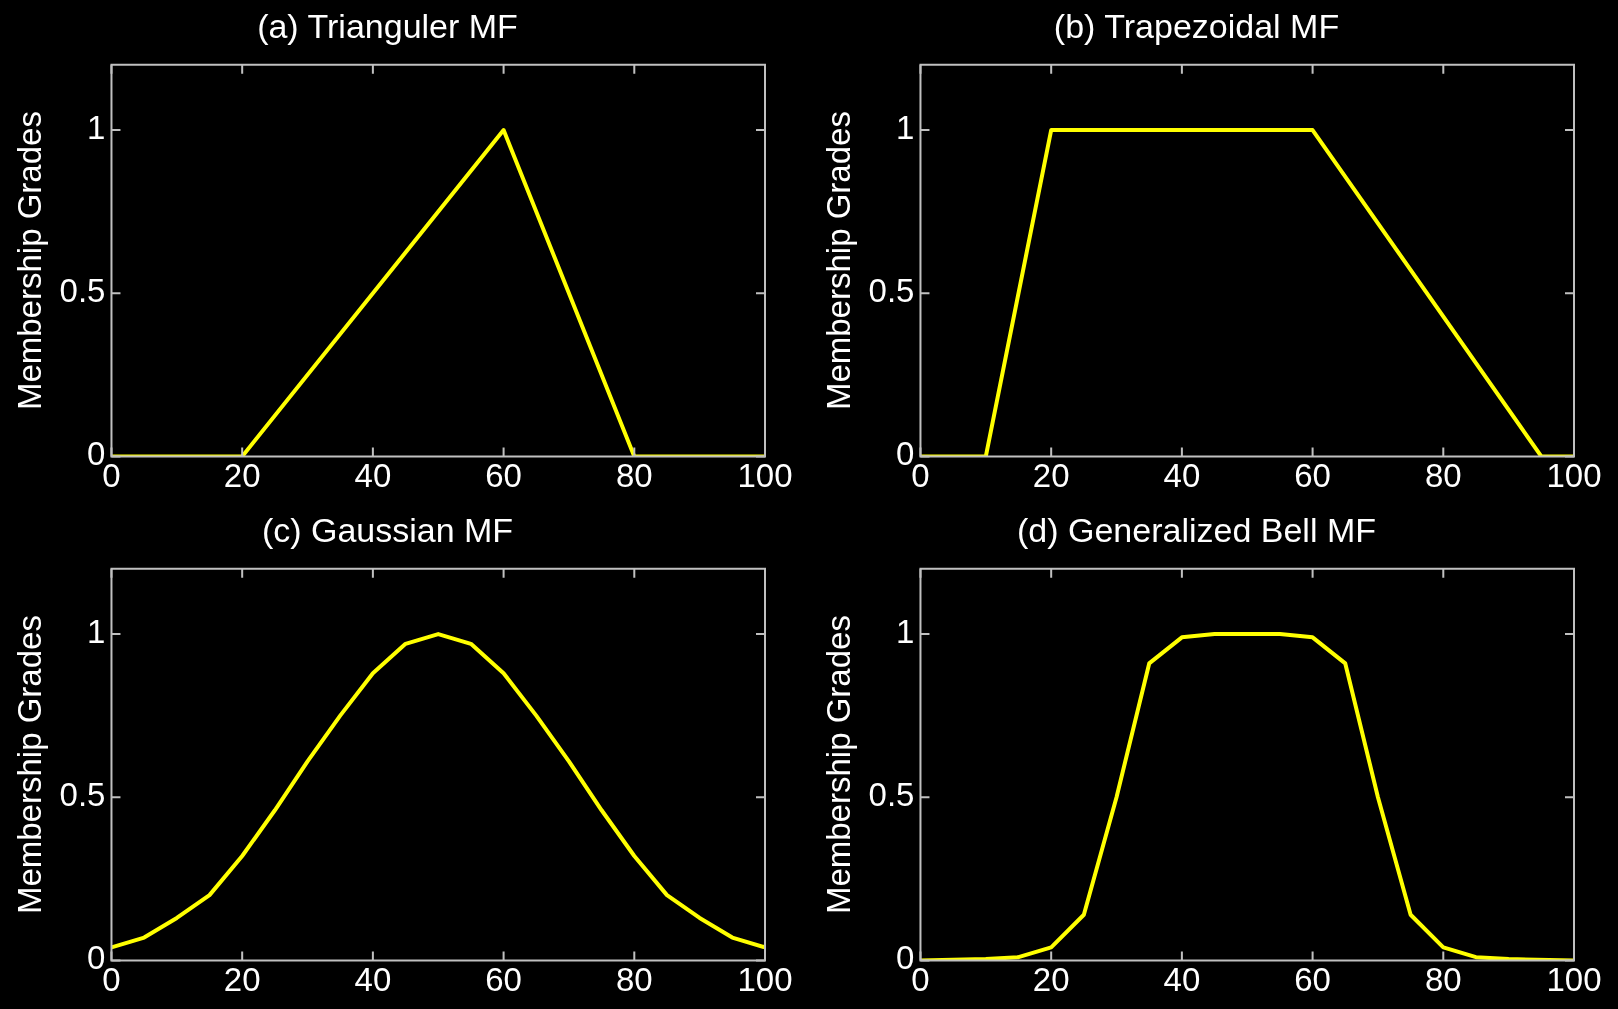 The image size is (1618, 1009). I want to click on chart-title: (c) Gaussian MF, so click(387, 529).